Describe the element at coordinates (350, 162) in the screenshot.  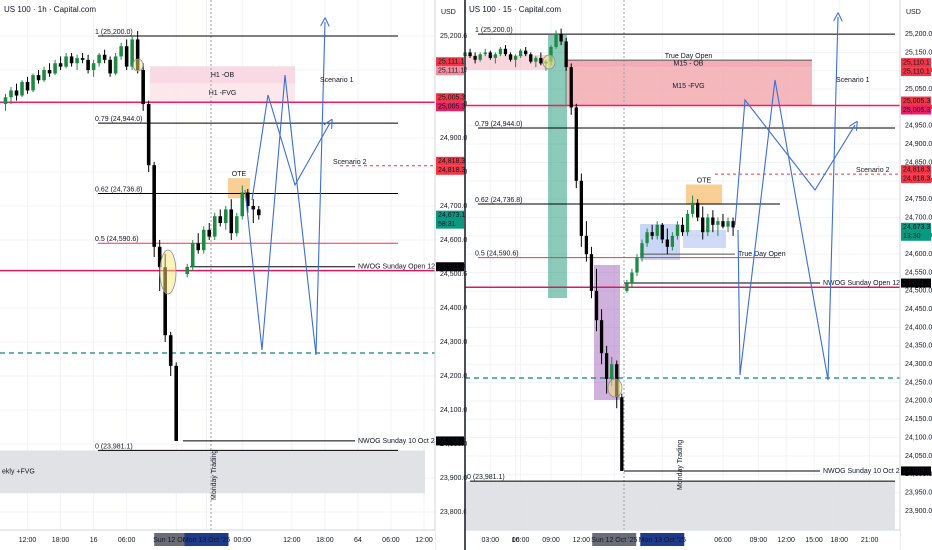
I see `annotation: Scenario 2` at that location.